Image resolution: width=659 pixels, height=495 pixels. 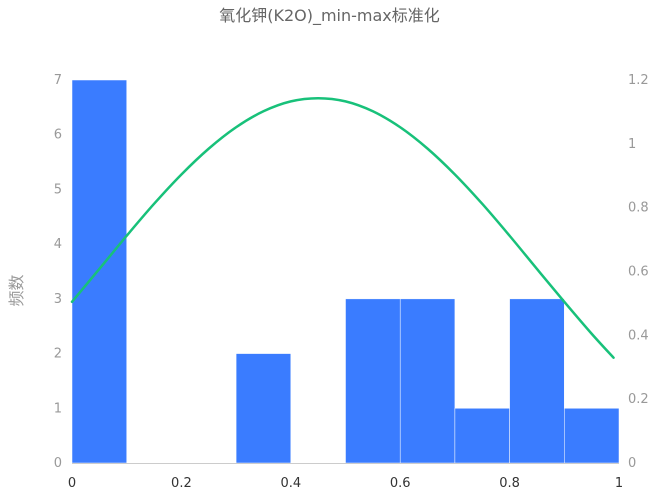 What do you see at coordinates (181, 483) in the screenshot?
I see `x-tick-label: 0.2` at bounding box center [181, 483].